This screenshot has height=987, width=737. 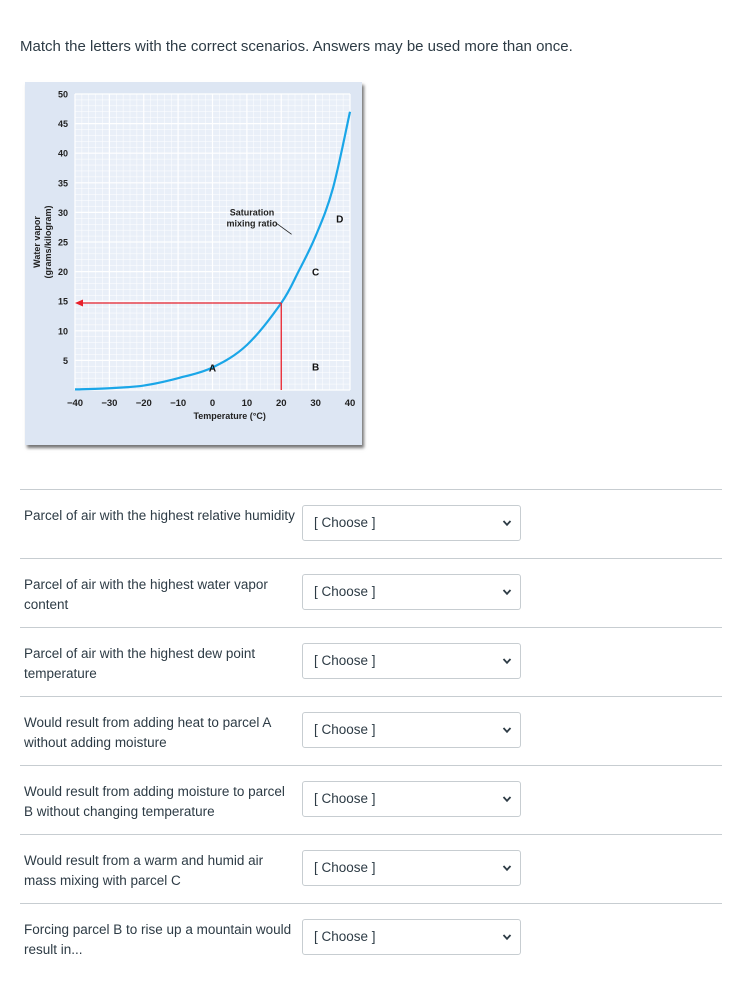 What do you see at coordinates (252, 212) in the screenshot?
I see `annotation-label-line1: Saturation` at bounding box center [252, 212].